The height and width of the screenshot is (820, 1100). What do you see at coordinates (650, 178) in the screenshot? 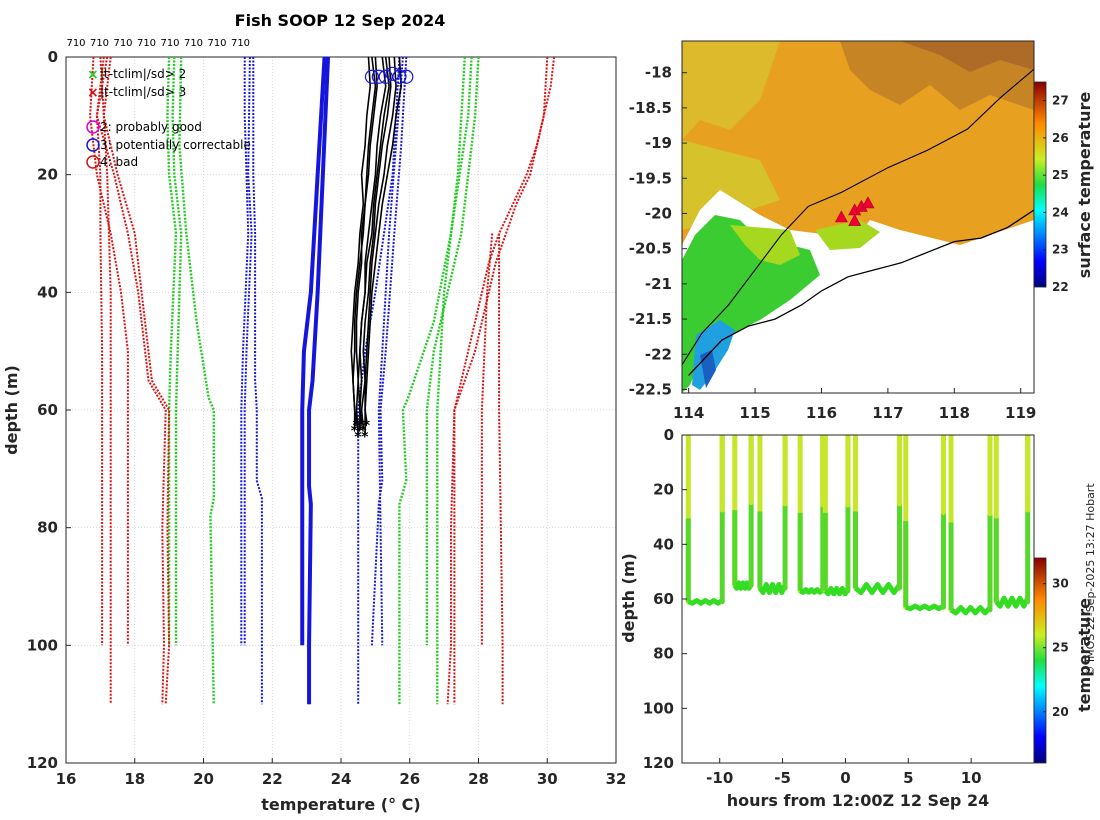
I see `y-tick-label: -19.5` at bounding box center [650, 178].